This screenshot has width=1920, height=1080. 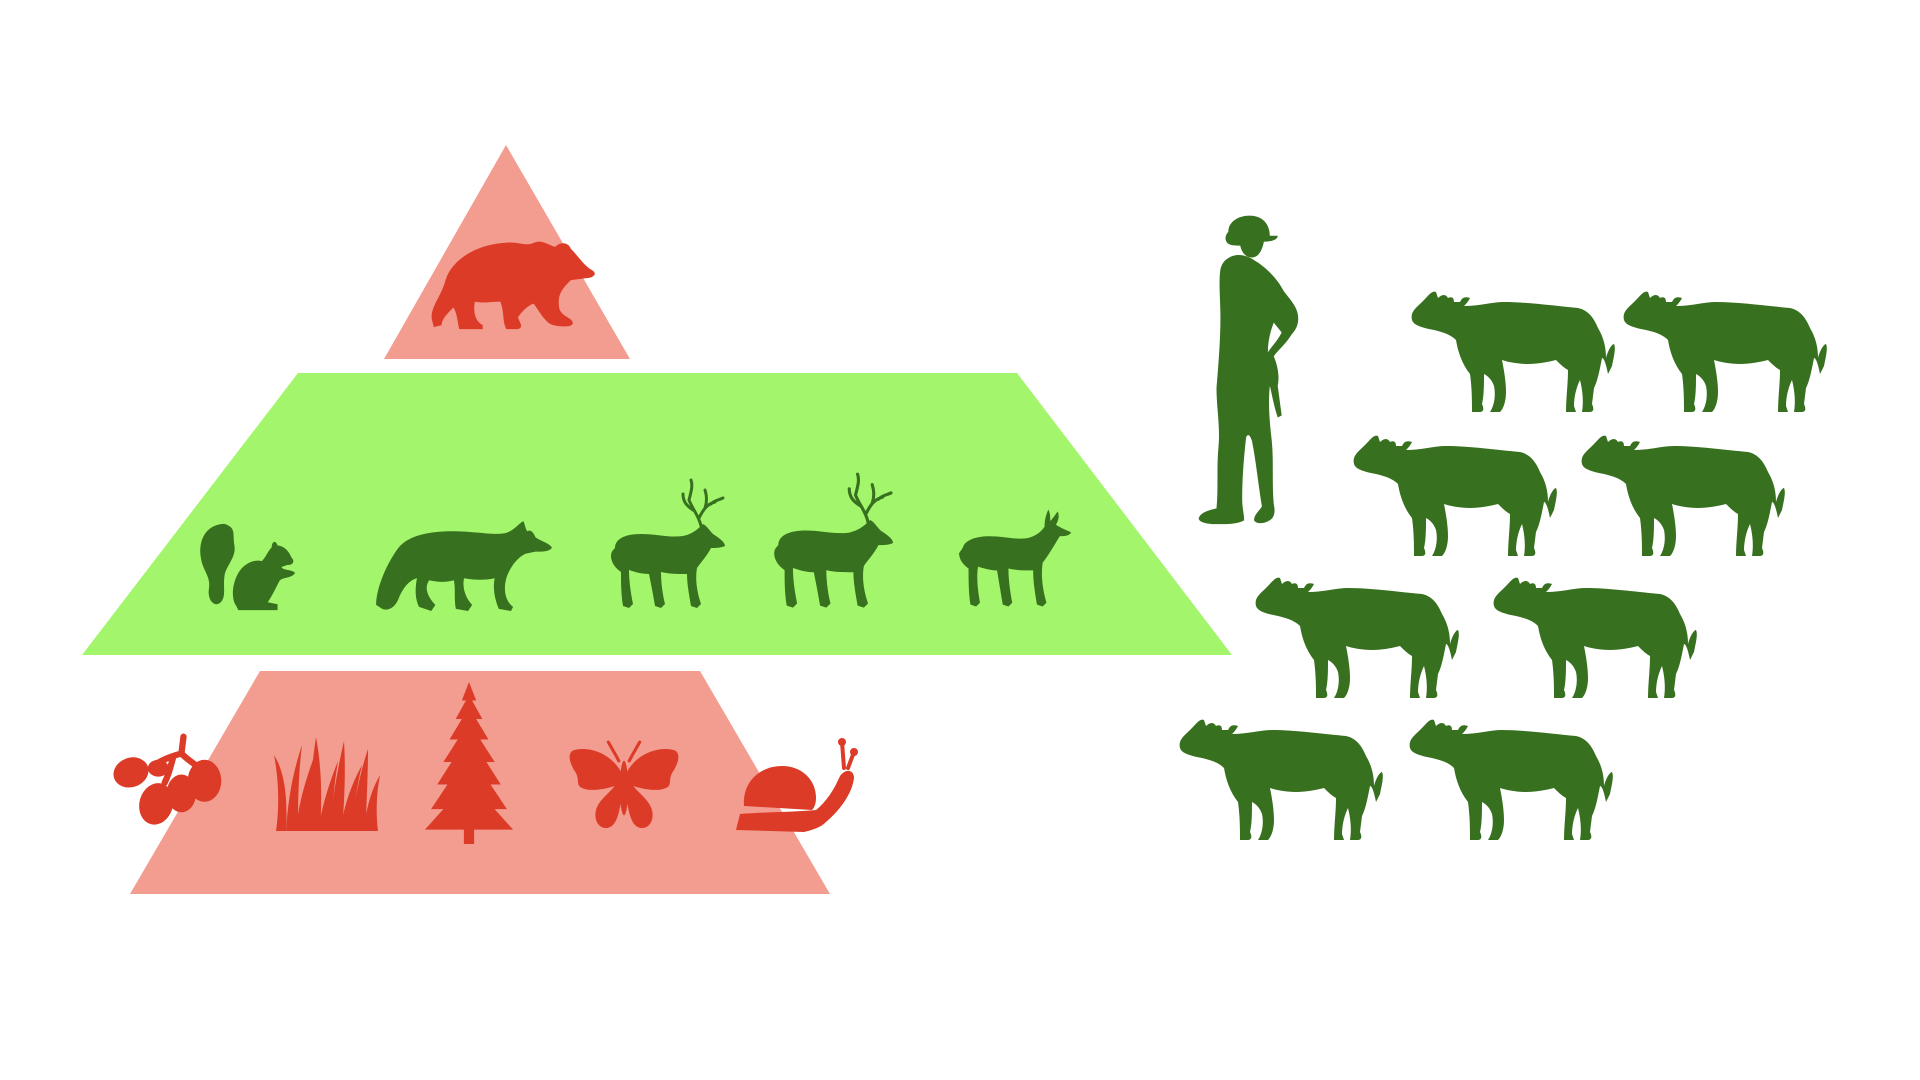 What do you see at coordinates (1248, 370) in the screenshot?
I see `rancher-icon` at bounding box center [1248, 370].